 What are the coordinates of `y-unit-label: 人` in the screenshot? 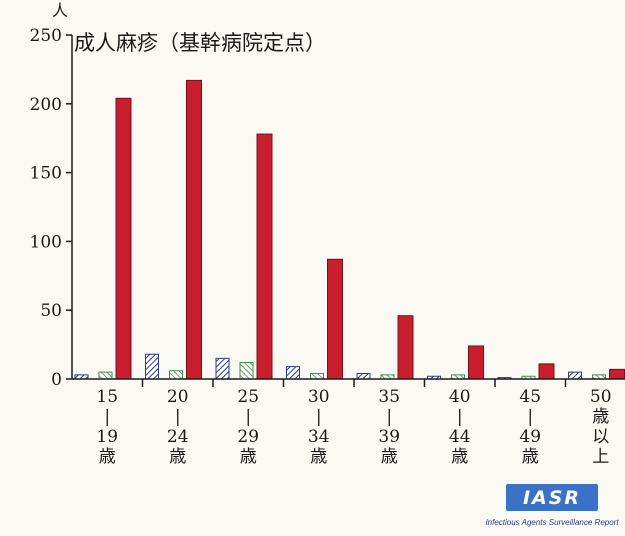 It's located at (60, 10).